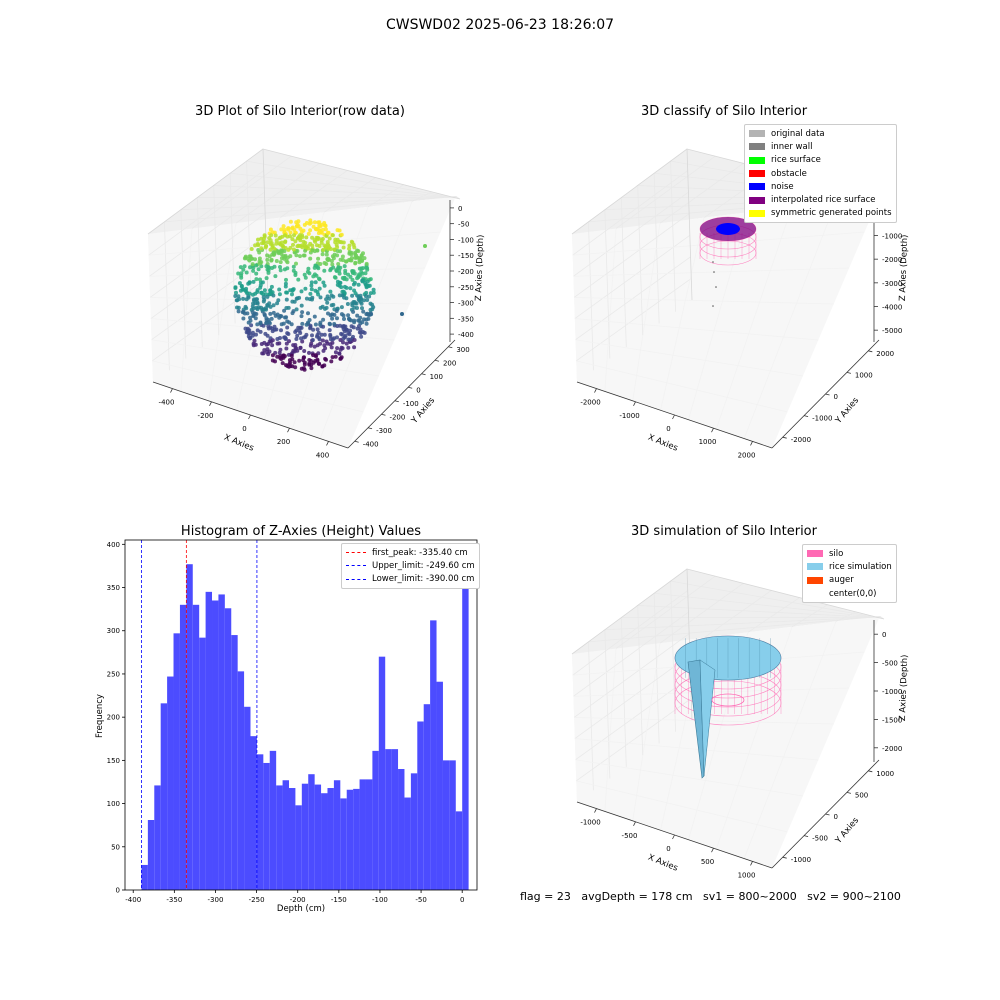 The height and width of the screenshot is (1000, 1000). What do you see at coordinates (480, 267) in the screenshot?
I see `z-axis-label: Z Axies (Depth)` at bounding box center [480, 267].